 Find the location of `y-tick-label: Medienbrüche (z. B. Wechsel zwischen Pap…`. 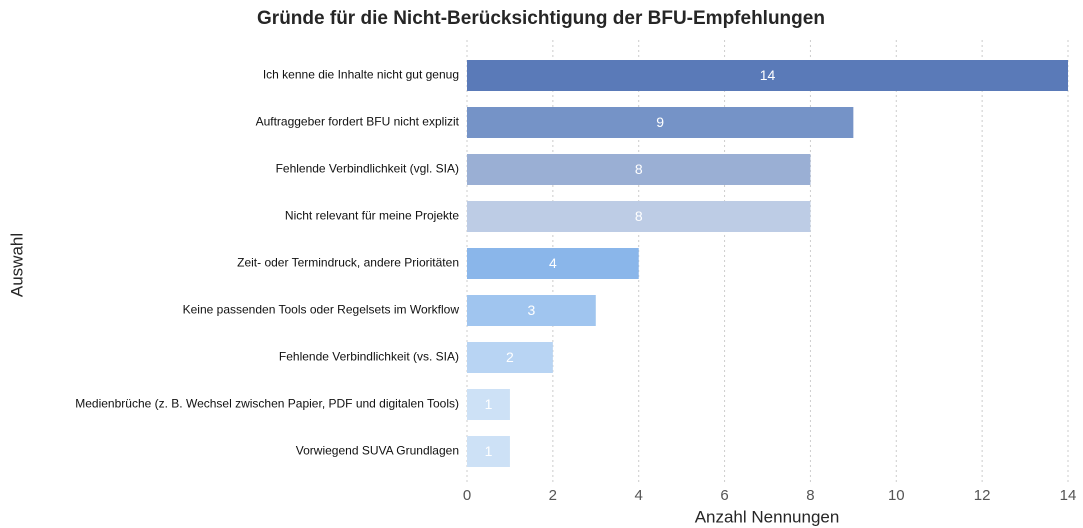

y-tick-label: Medienbrüche (z. B. Wechsel zwischen Pap… is located at coordinates (267, 404).